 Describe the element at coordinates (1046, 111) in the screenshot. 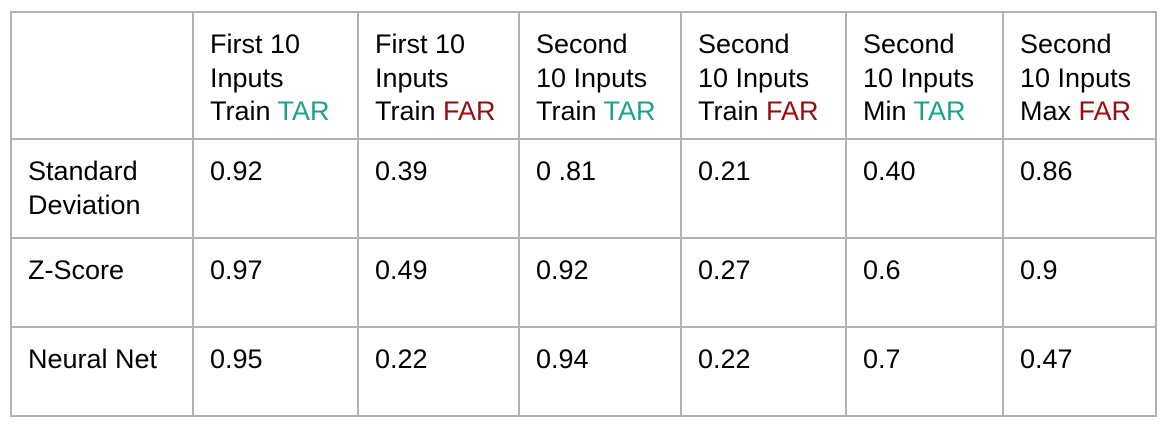

I see `header-prefix: Max` at that location.